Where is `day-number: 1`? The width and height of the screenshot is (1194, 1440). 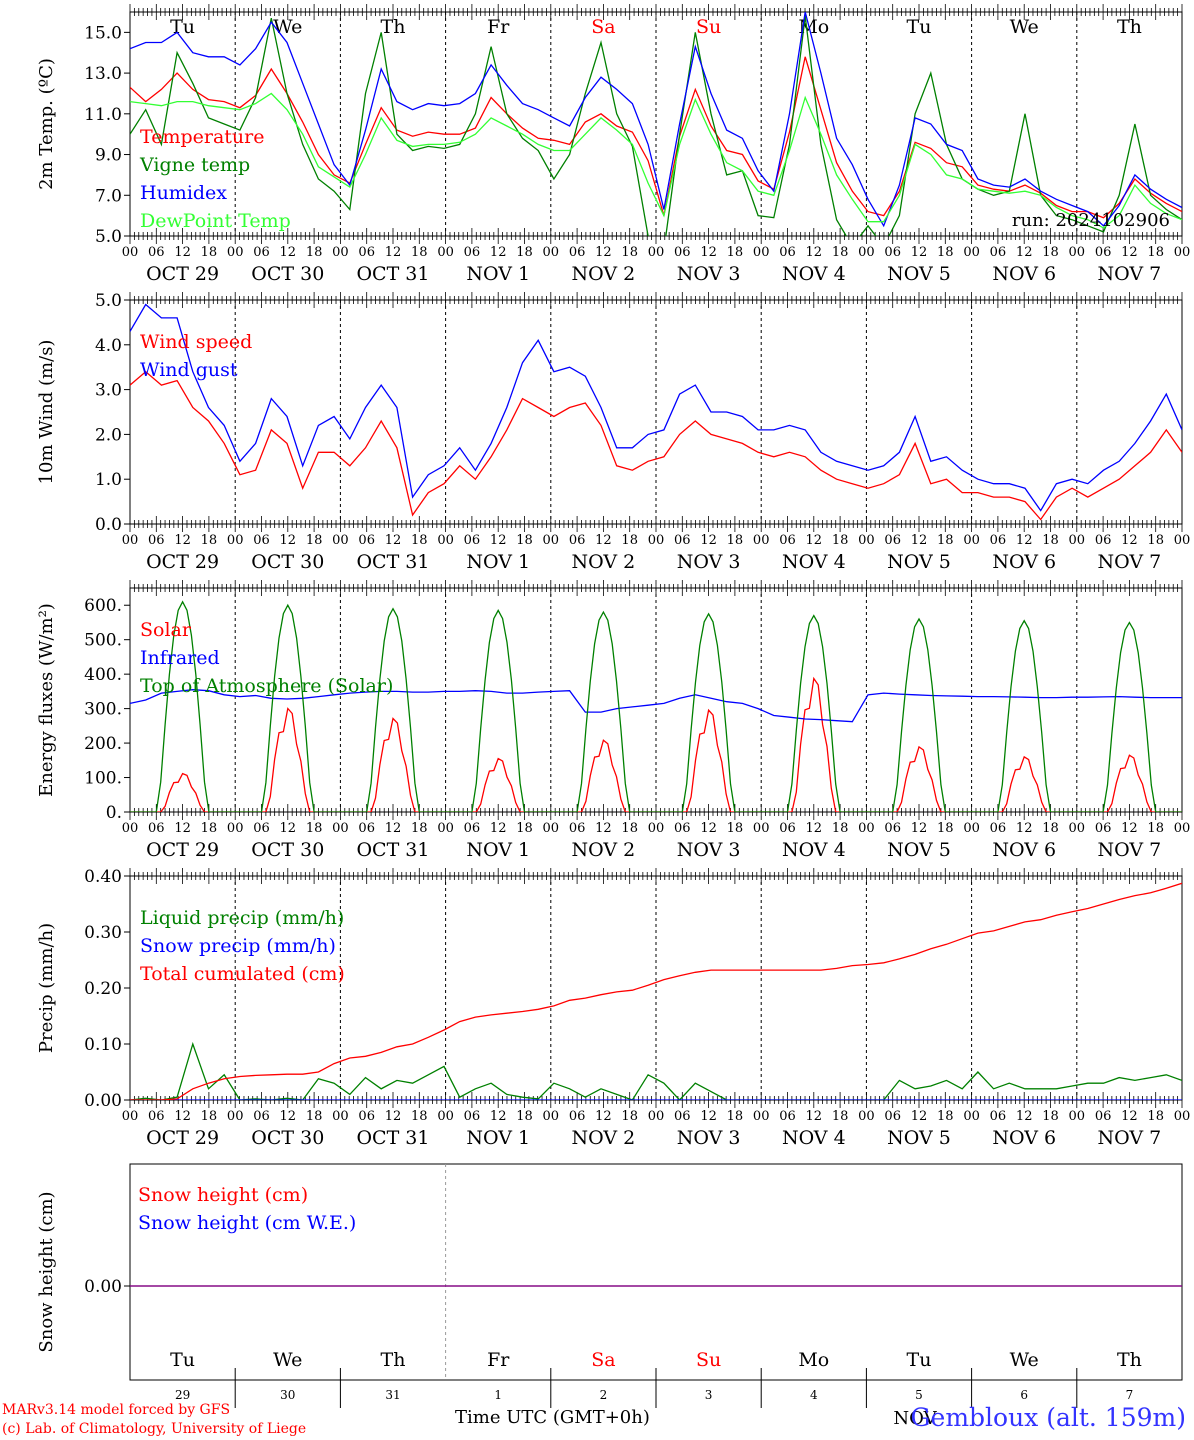
day-number: 1 is located at coordinates (498, 1395).